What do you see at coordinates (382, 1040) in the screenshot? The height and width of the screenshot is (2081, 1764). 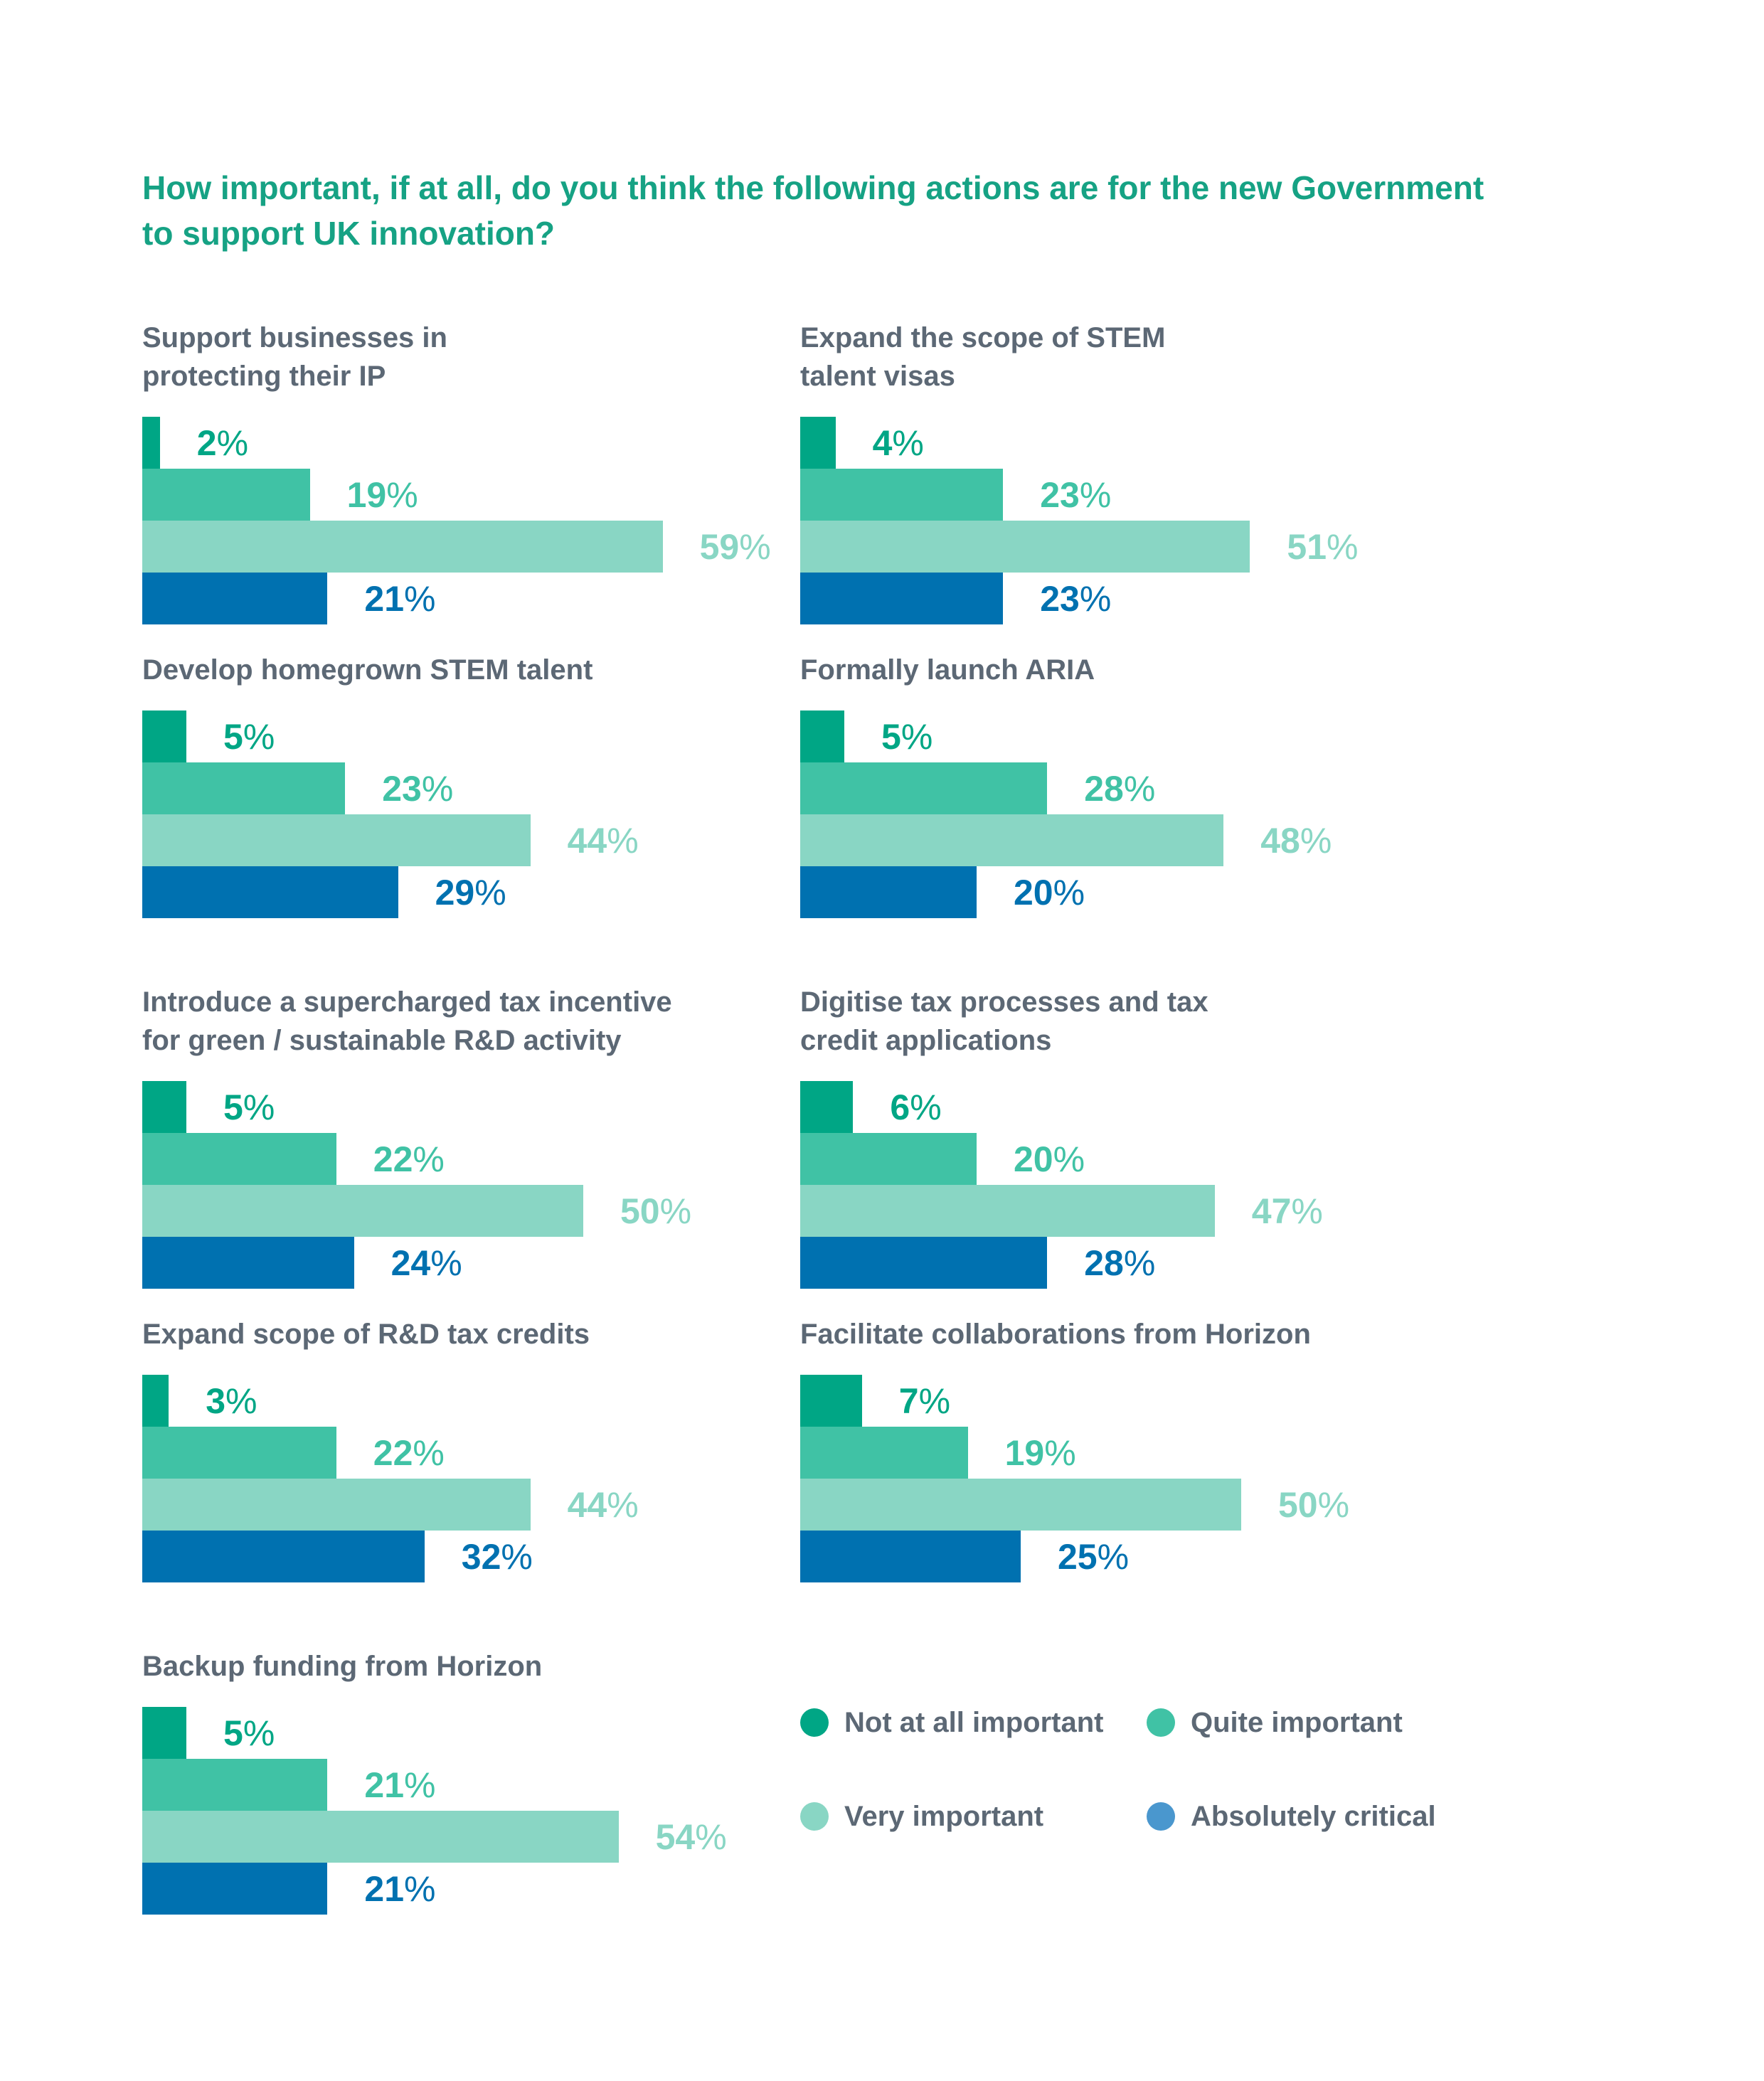 I see `chart-title-line: for green / sustainable R&D activity` at bounding box center [382, 1040].